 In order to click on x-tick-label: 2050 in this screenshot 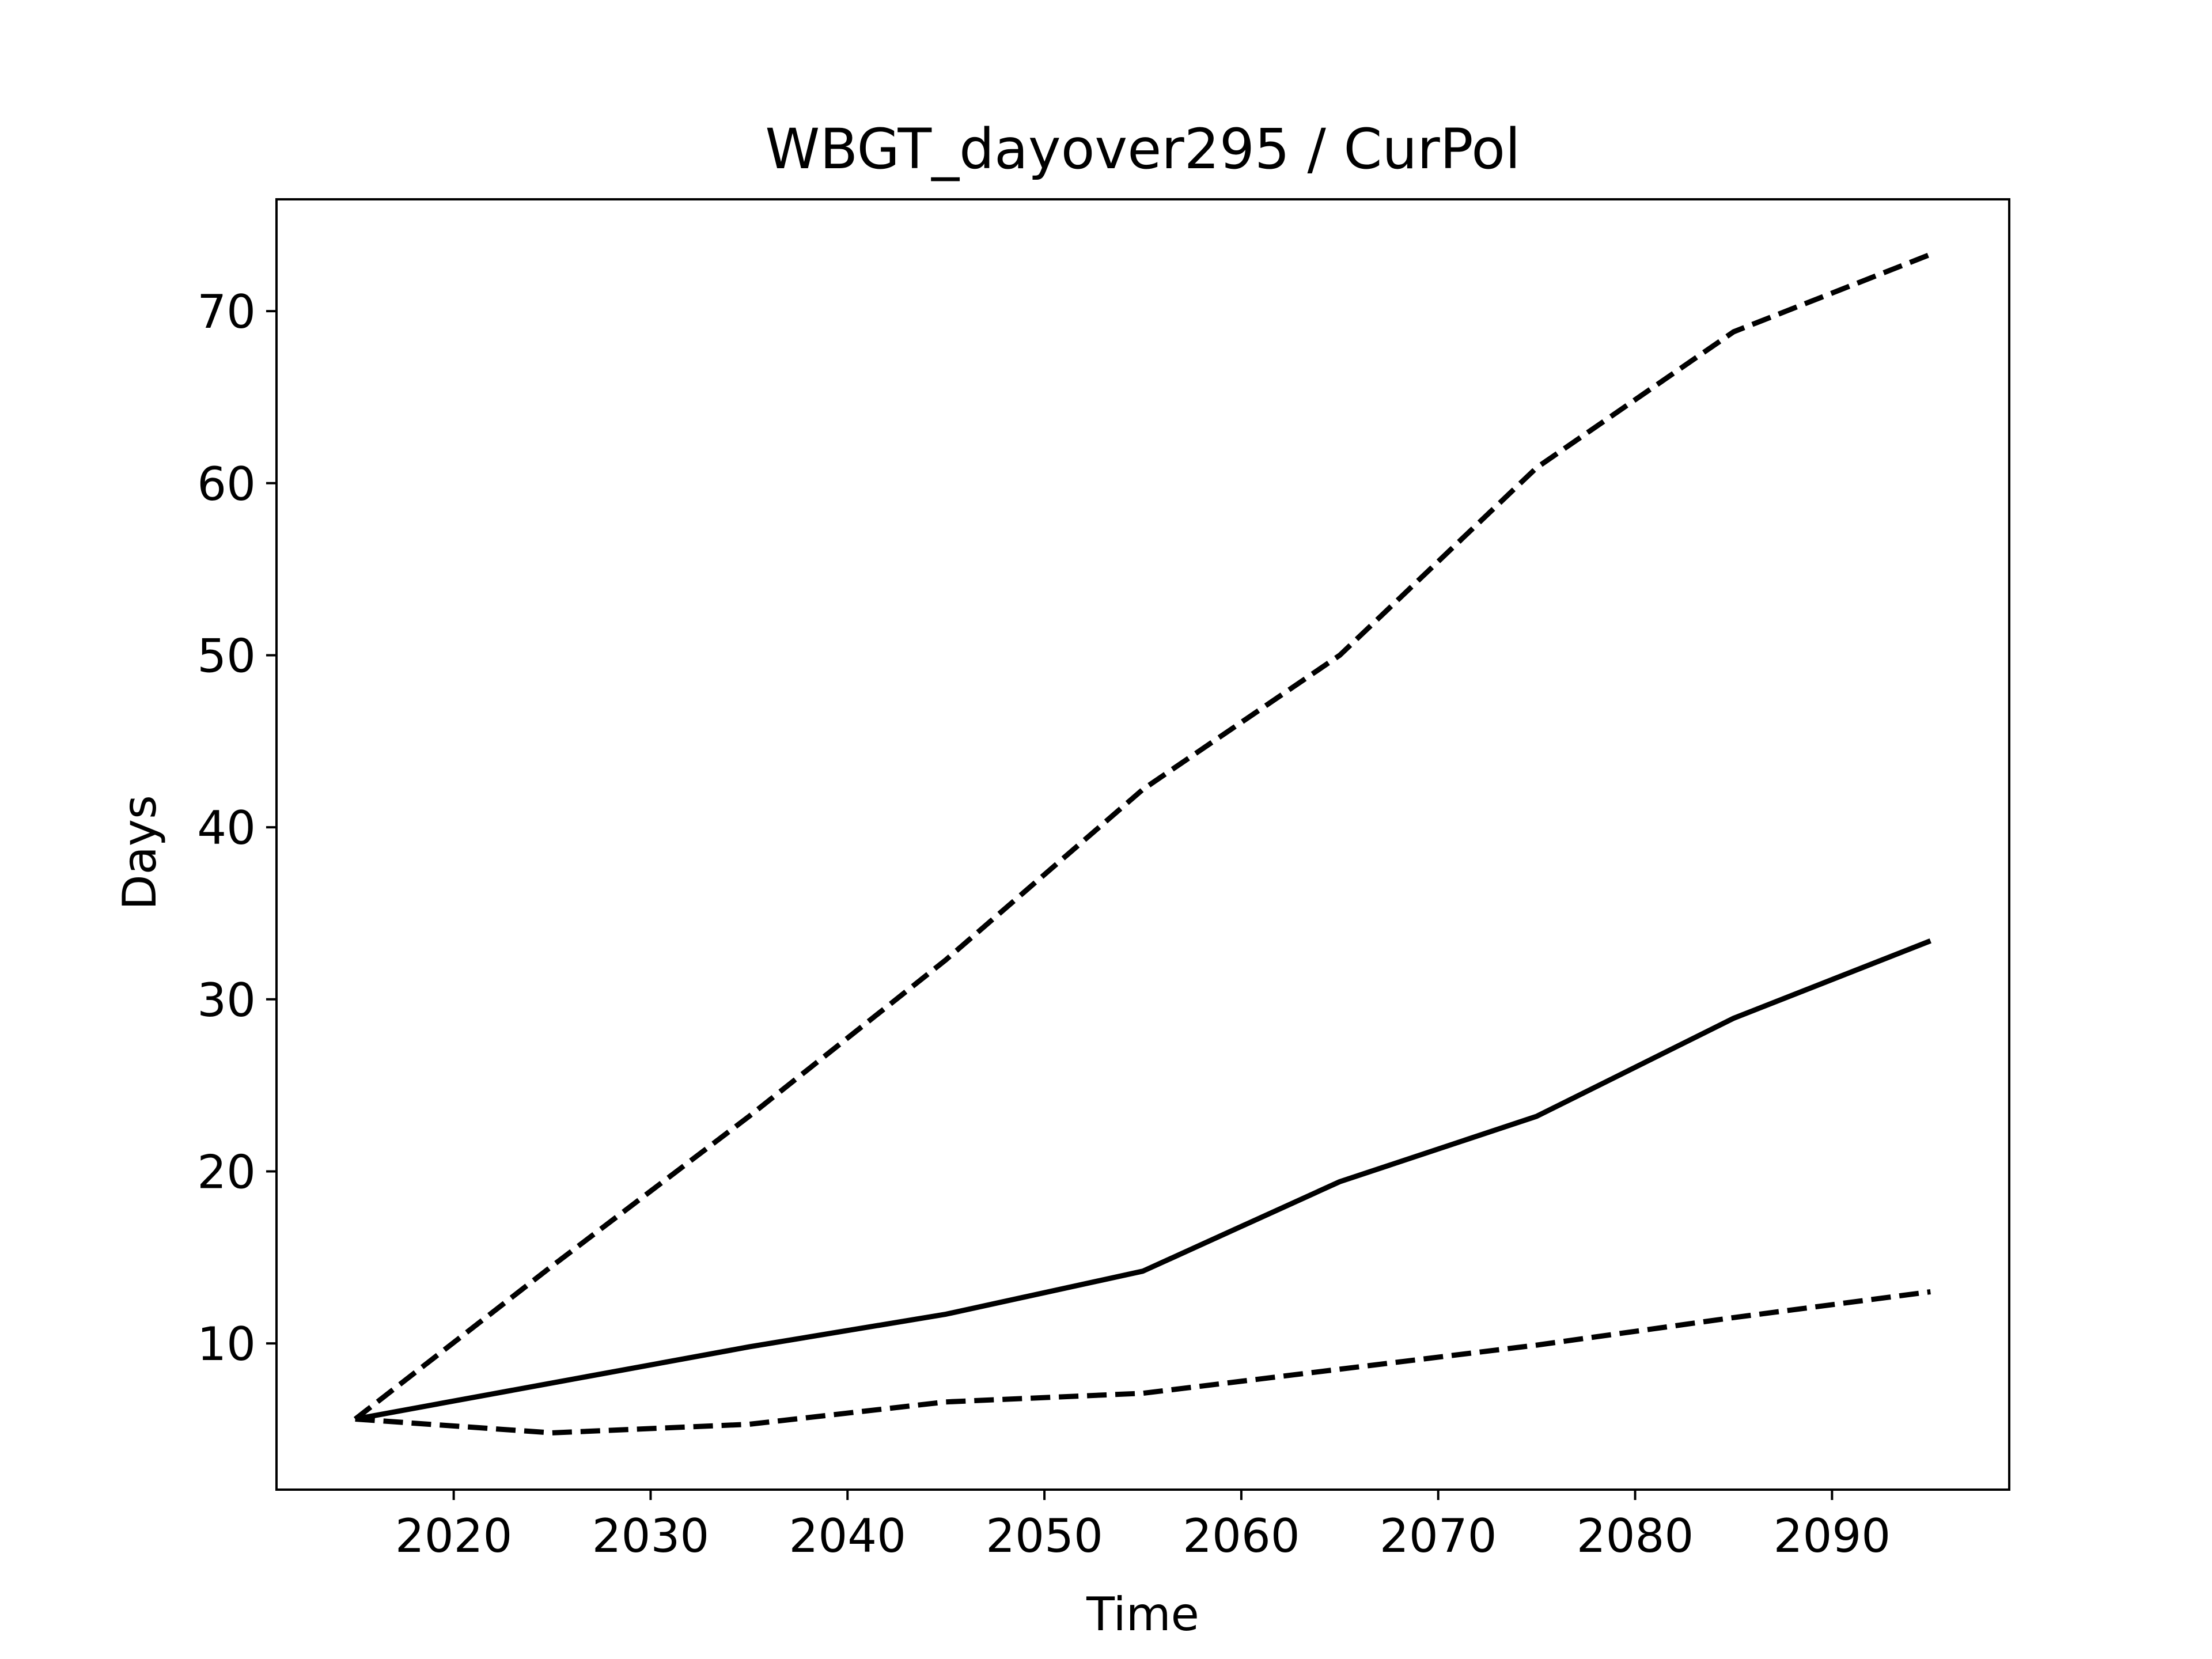, I will do `click(1044, 1536)`.